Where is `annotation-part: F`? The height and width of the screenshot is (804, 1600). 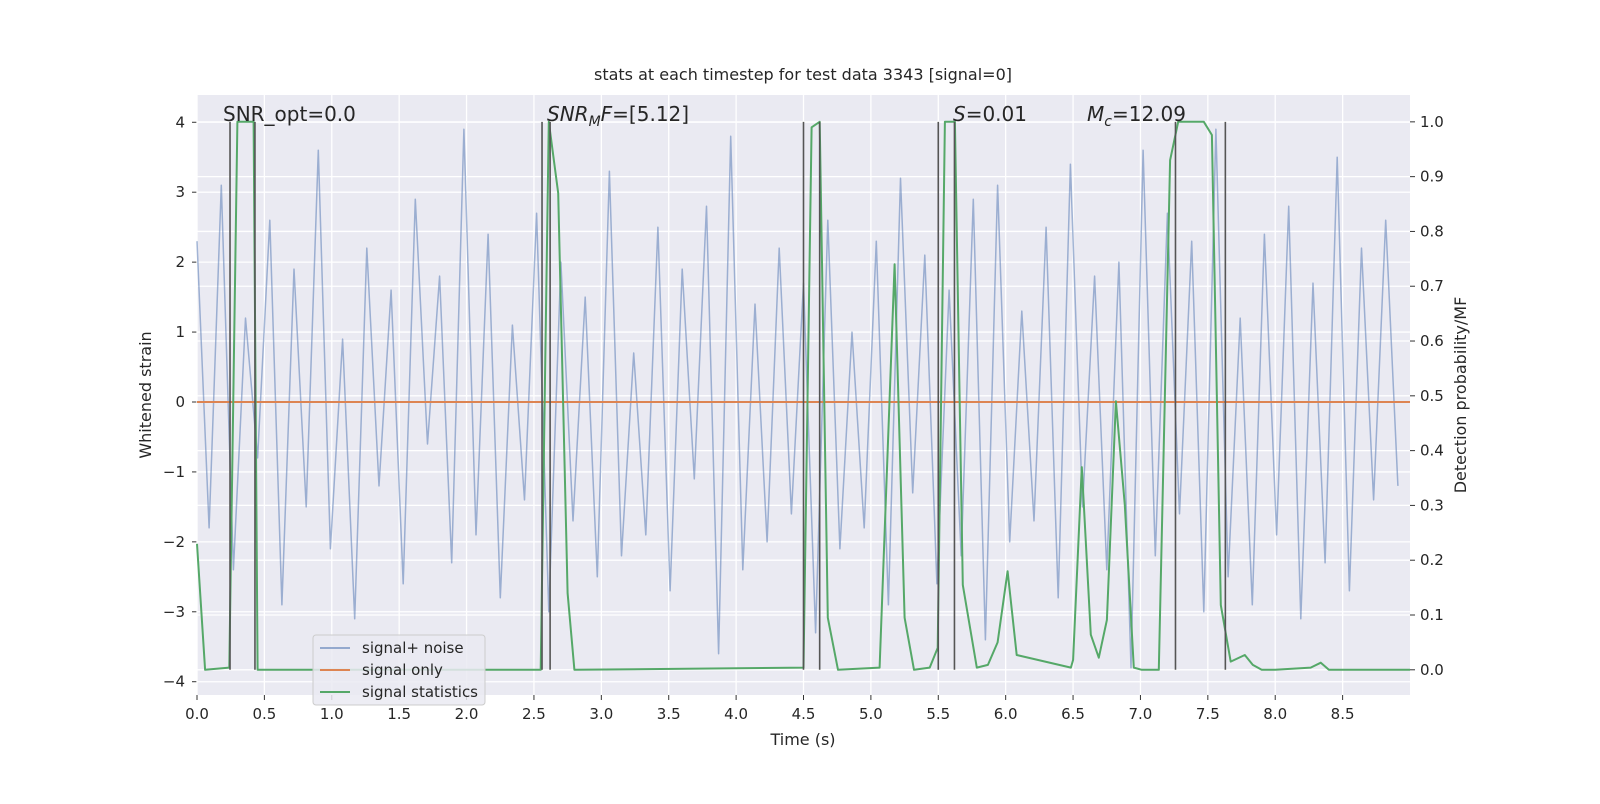 annotation-part: F is located at coordinates (607, 114).